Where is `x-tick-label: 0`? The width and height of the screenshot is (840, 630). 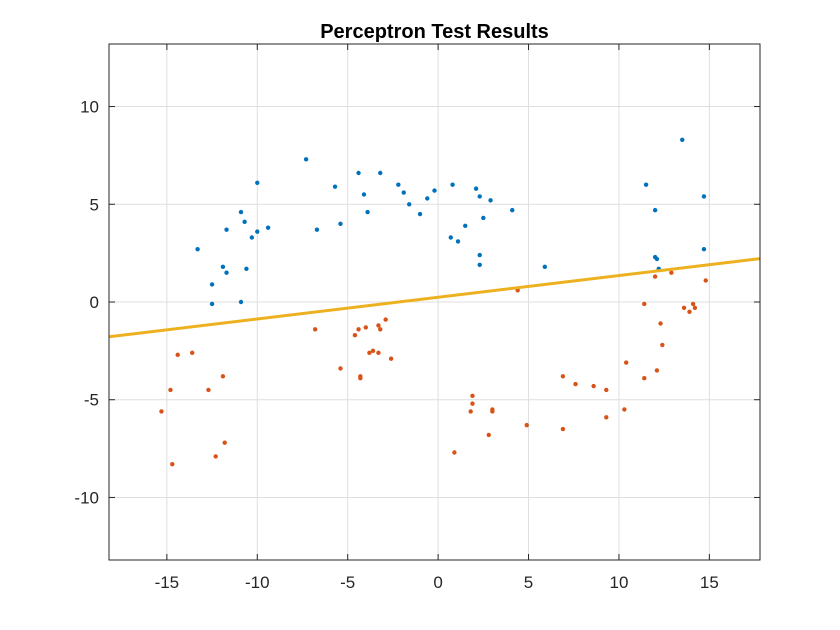 x-tick-label: 0 is located at coordinates (437, 582).